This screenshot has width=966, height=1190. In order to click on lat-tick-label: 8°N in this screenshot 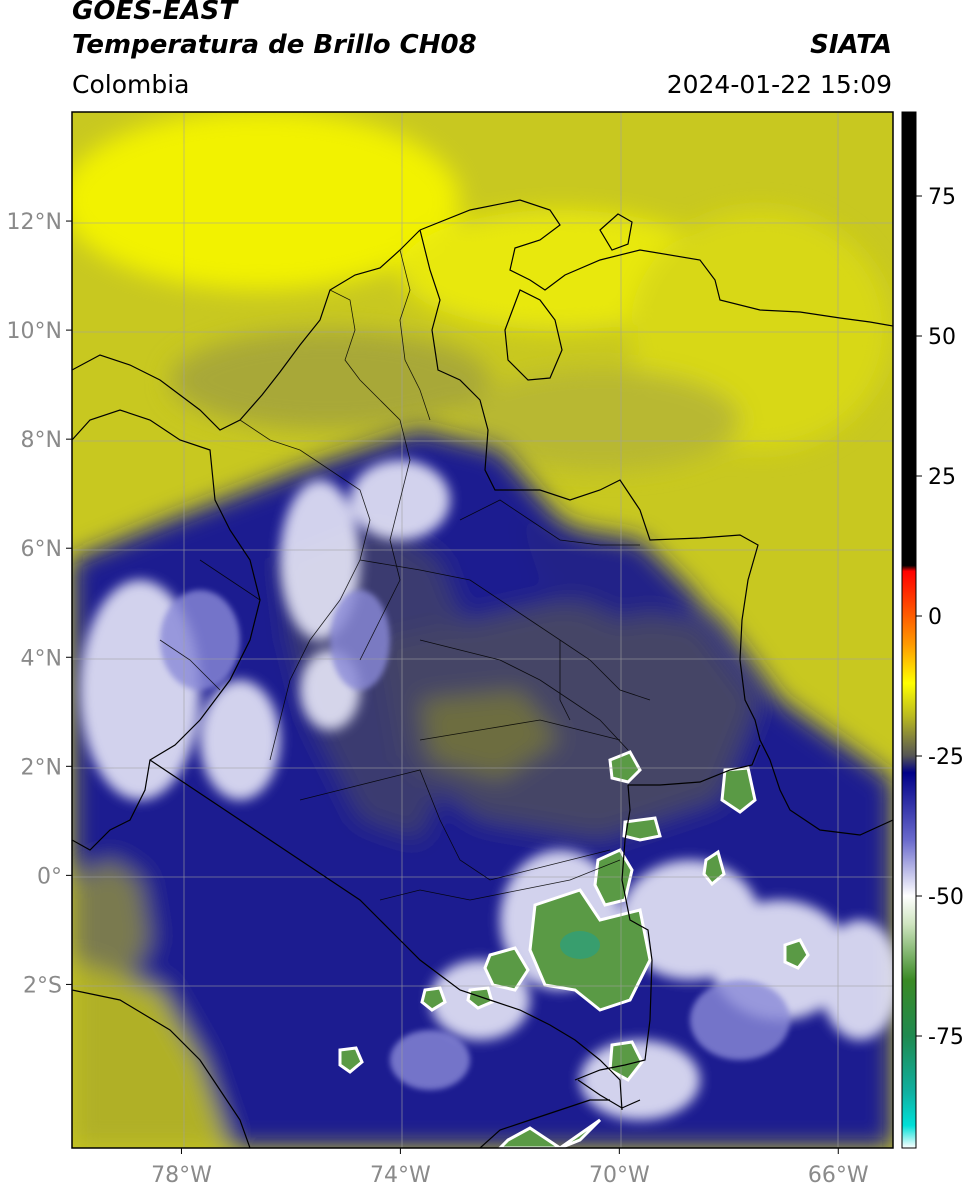, I will do `click(41, 440)`.